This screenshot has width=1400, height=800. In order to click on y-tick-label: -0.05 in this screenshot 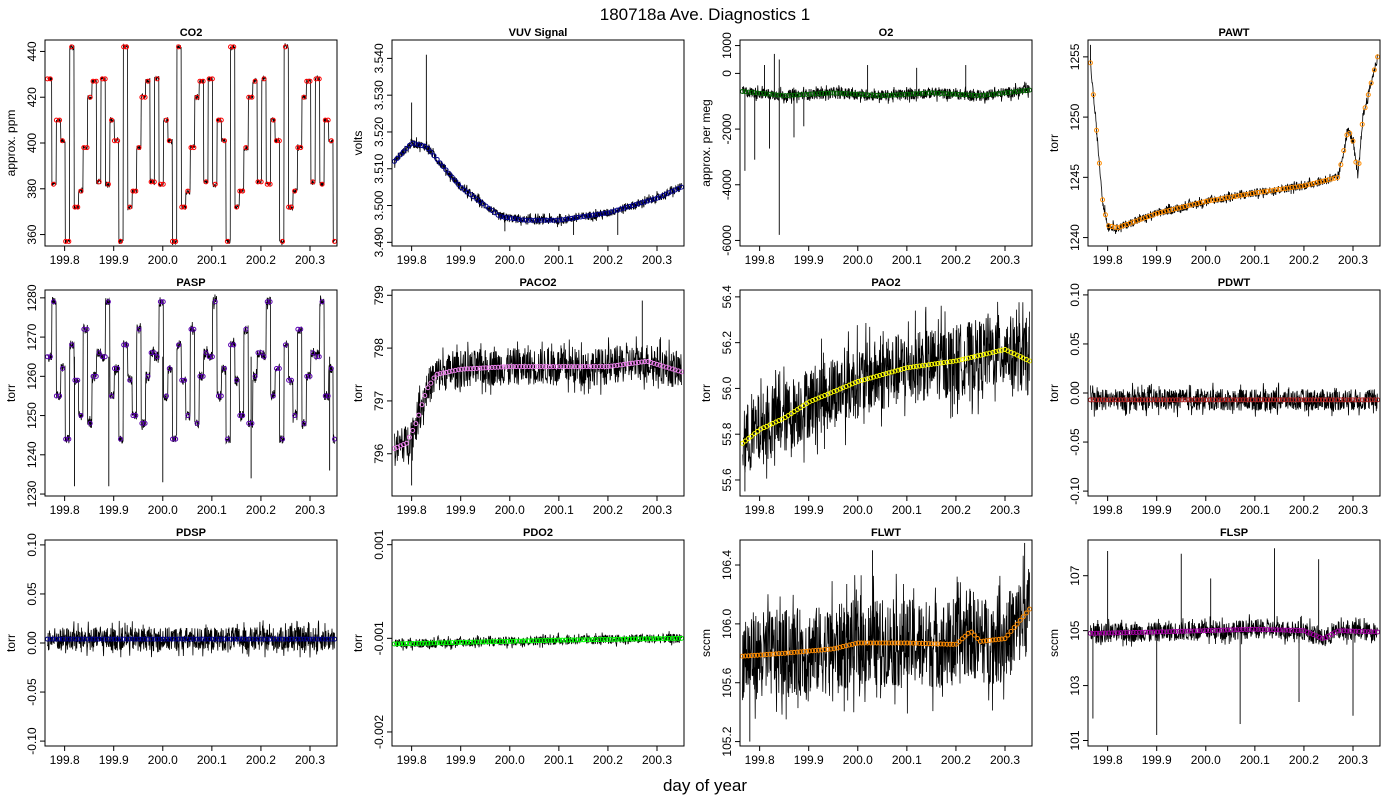, I will do `click(1075, 442)`.